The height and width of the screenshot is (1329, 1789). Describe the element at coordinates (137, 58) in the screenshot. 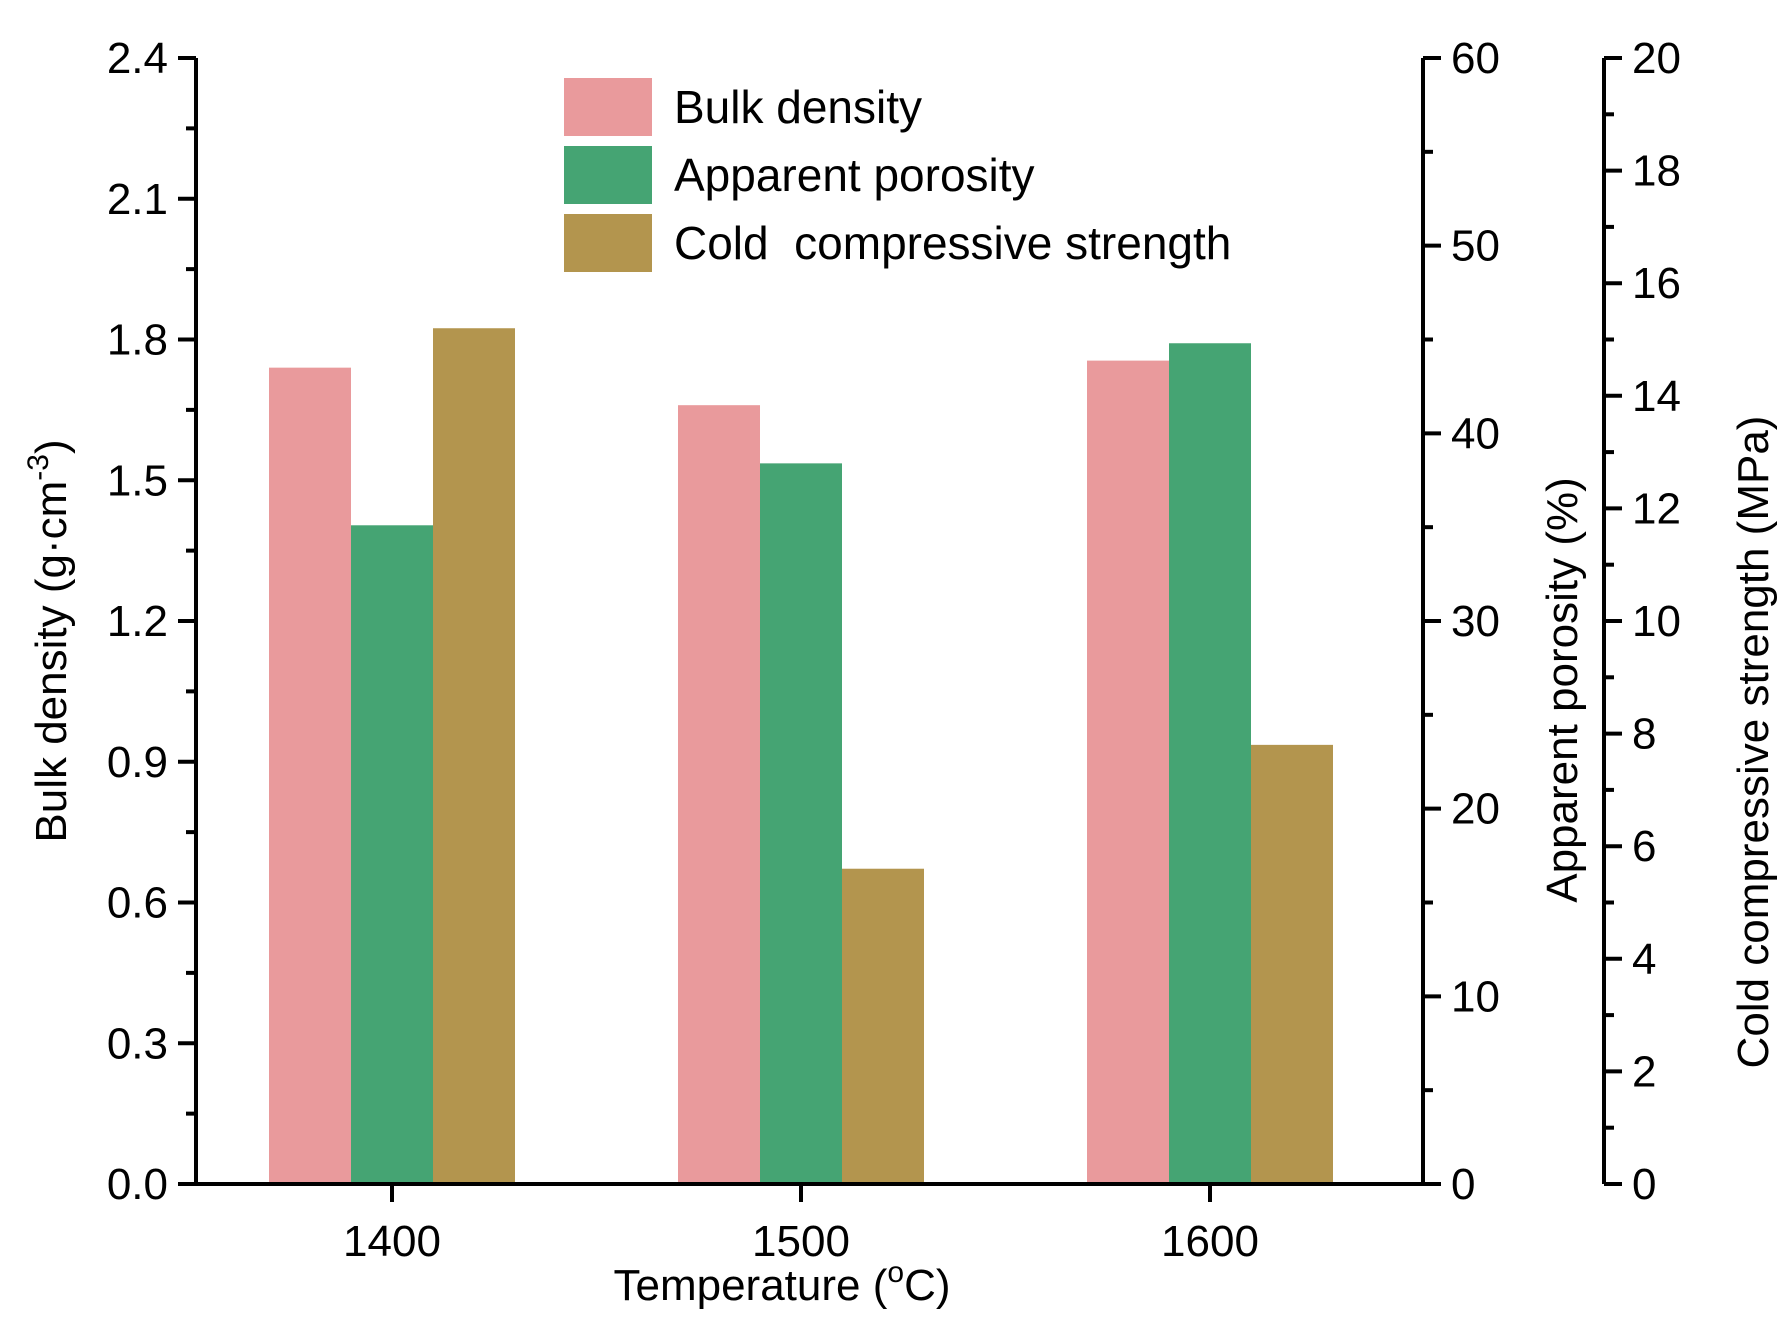

I see `left-tick-label: 2.4` at that location.